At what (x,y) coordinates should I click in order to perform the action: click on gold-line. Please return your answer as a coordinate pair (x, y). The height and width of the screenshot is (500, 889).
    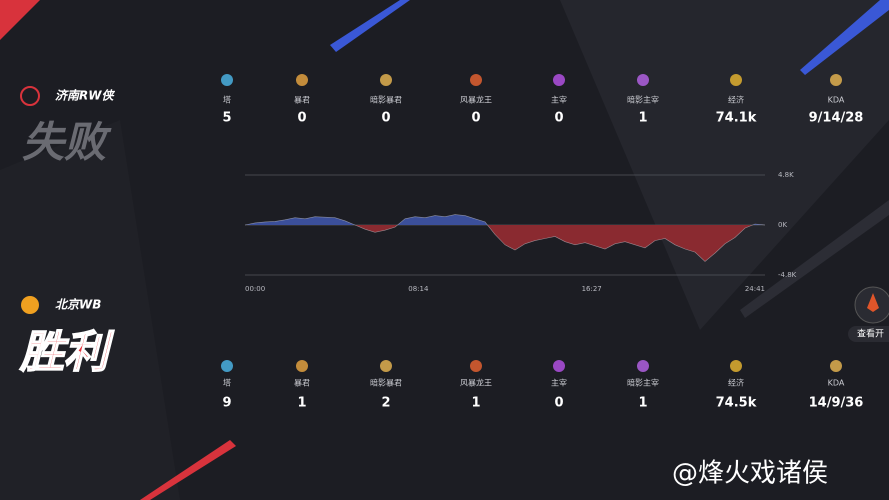
    Looking at the image, I should click on (505, 238).